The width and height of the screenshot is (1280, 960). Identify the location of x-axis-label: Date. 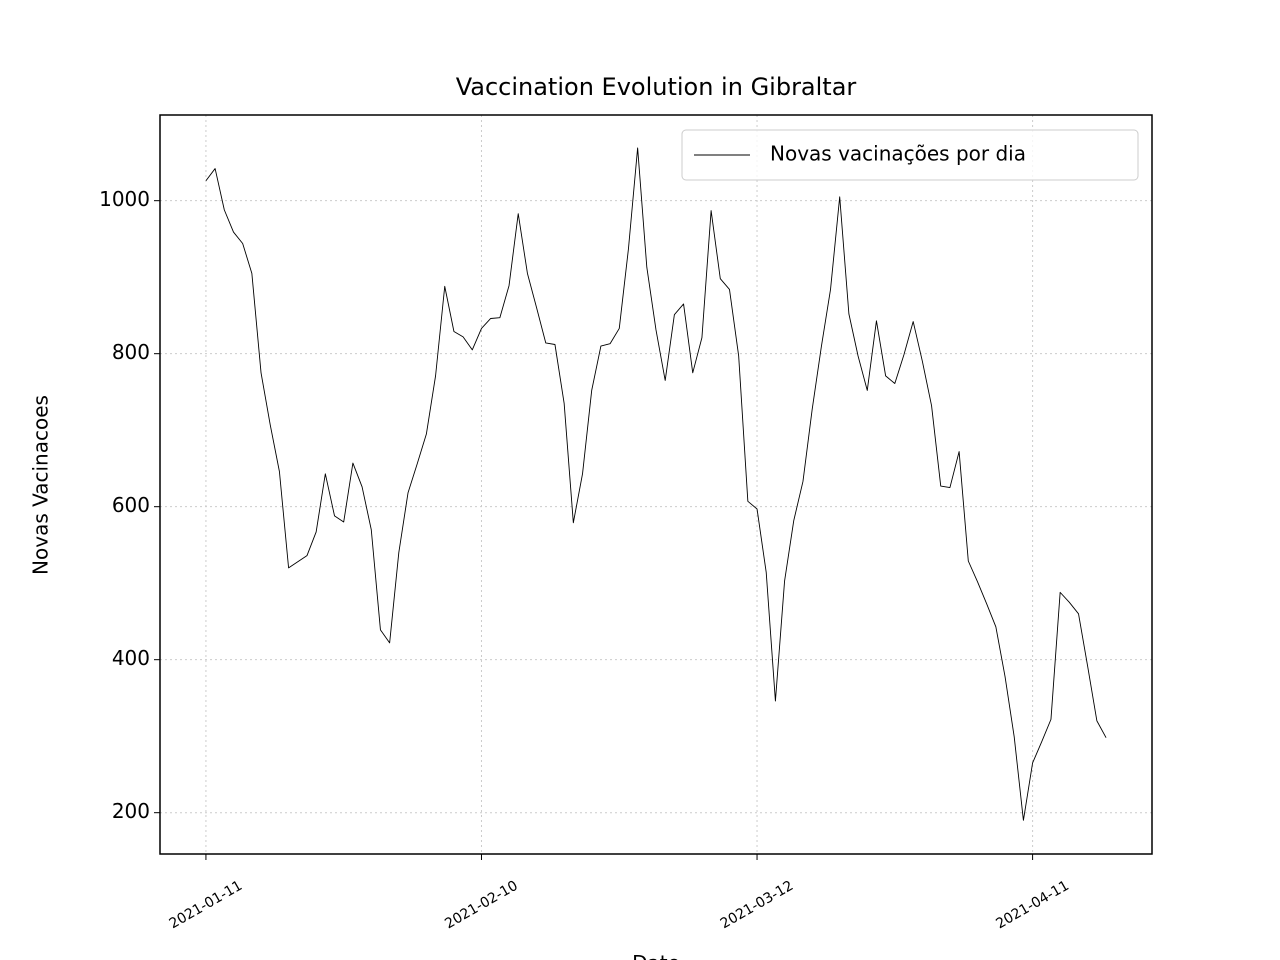
(656, 955).